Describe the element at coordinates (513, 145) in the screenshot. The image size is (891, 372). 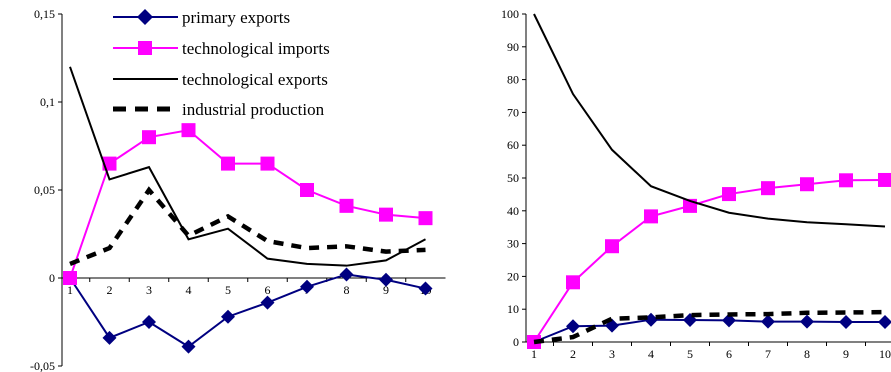
I see `right-y-tick-label: 60` at that location.